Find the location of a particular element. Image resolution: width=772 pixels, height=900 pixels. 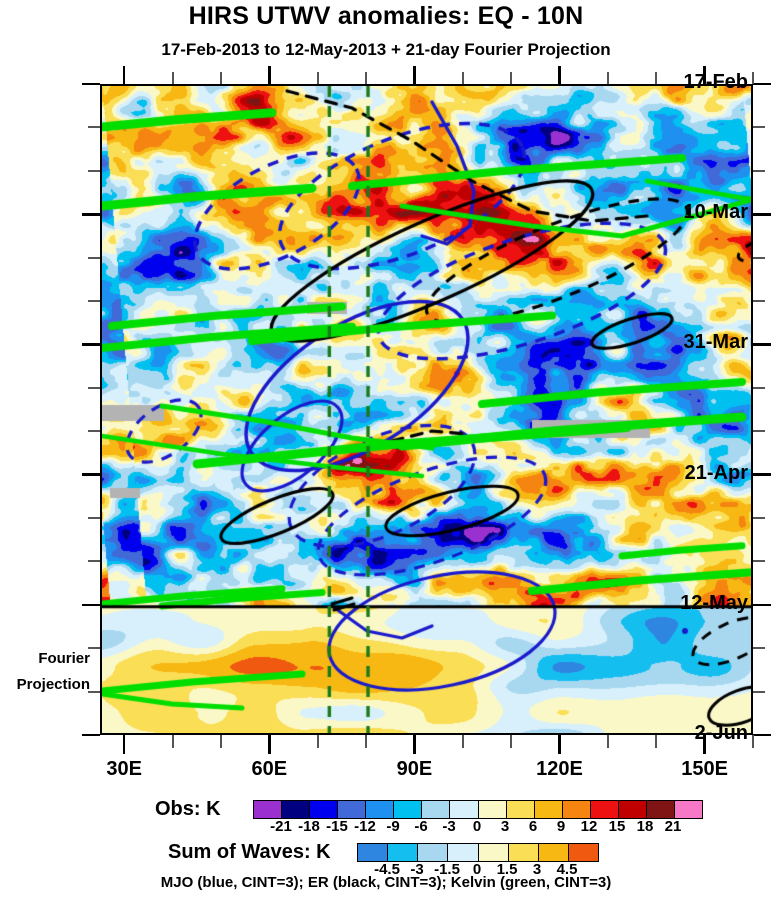

colorbar-obs-label: Obs: K is located at coordinates (188, 809).